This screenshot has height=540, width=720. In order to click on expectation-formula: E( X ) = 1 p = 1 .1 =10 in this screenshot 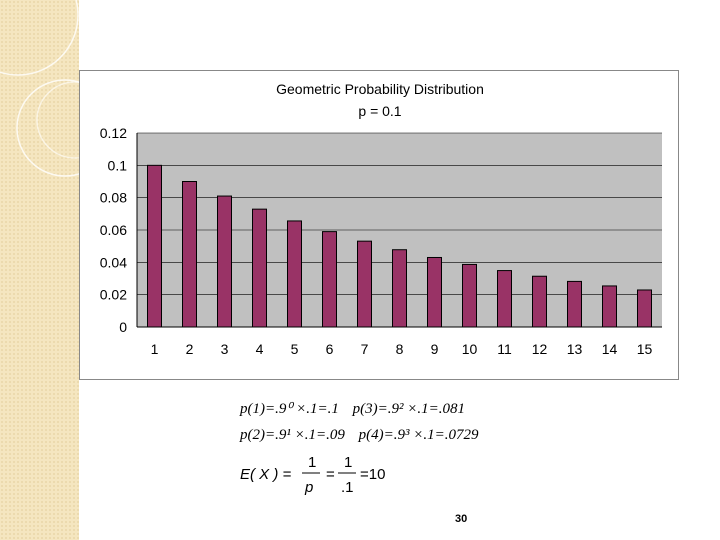, I will do `click(340, 479)`.